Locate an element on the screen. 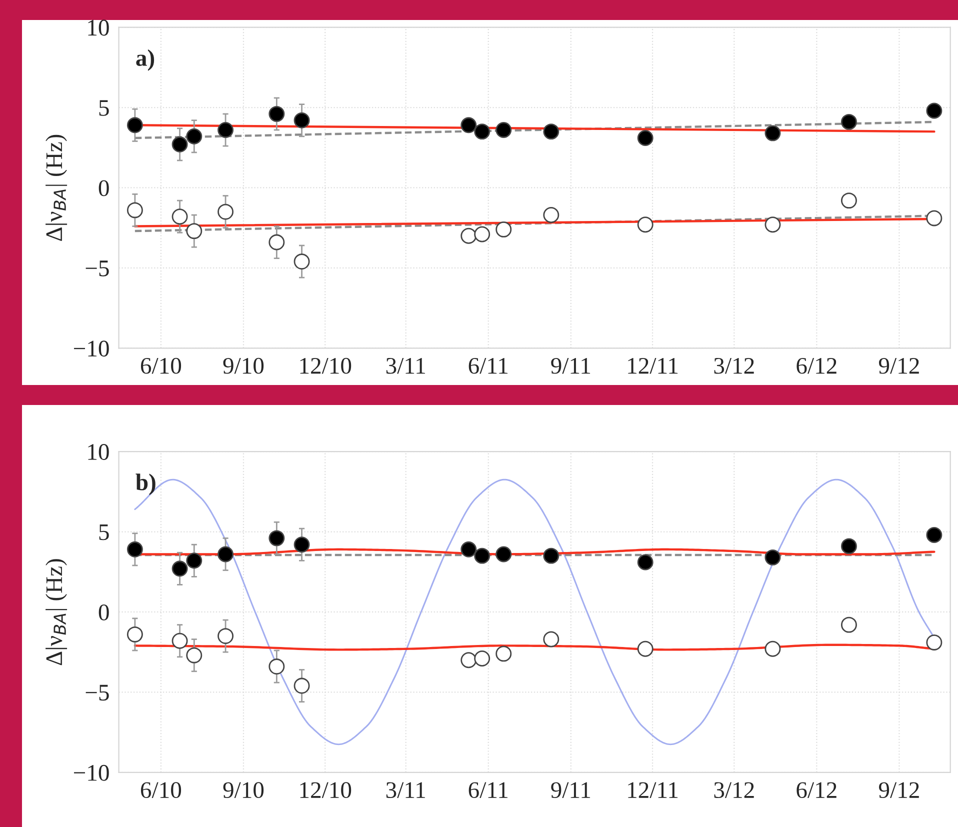 The height and width of the screenshot is (827, 958). annotation: a) is located at coordinates (145, 60).